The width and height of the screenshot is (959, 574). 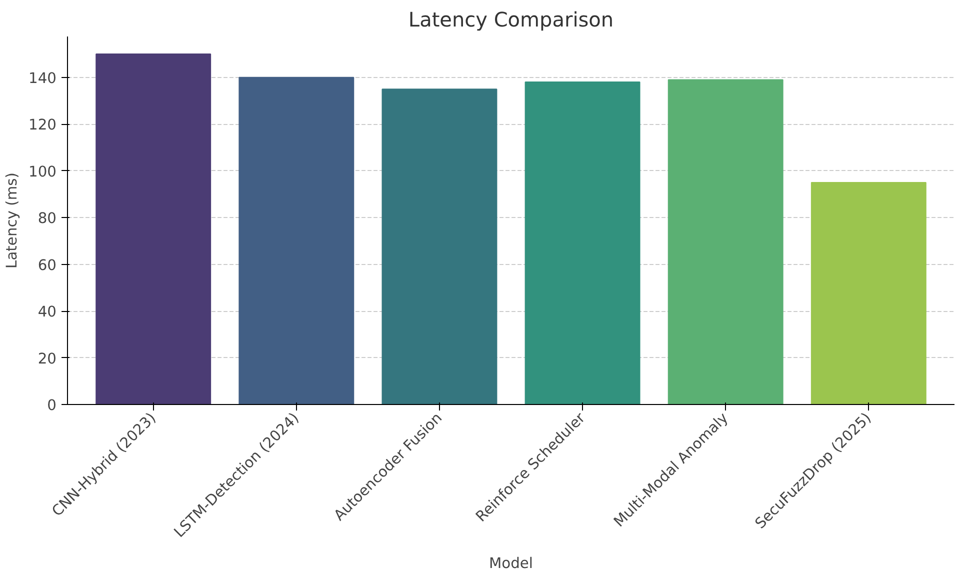 I want to click on chart-title: Latency Comparison, so click(x=511, y=20).